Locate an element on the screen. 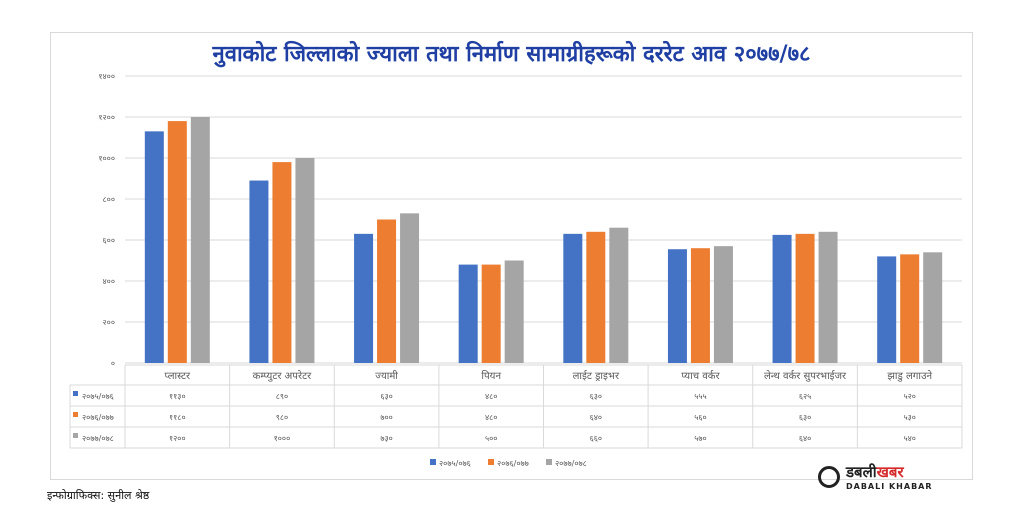 The width and height of the screenshot is (1024, 512). series-label: २०७५/०७६ is located at coordinates (98, 396).